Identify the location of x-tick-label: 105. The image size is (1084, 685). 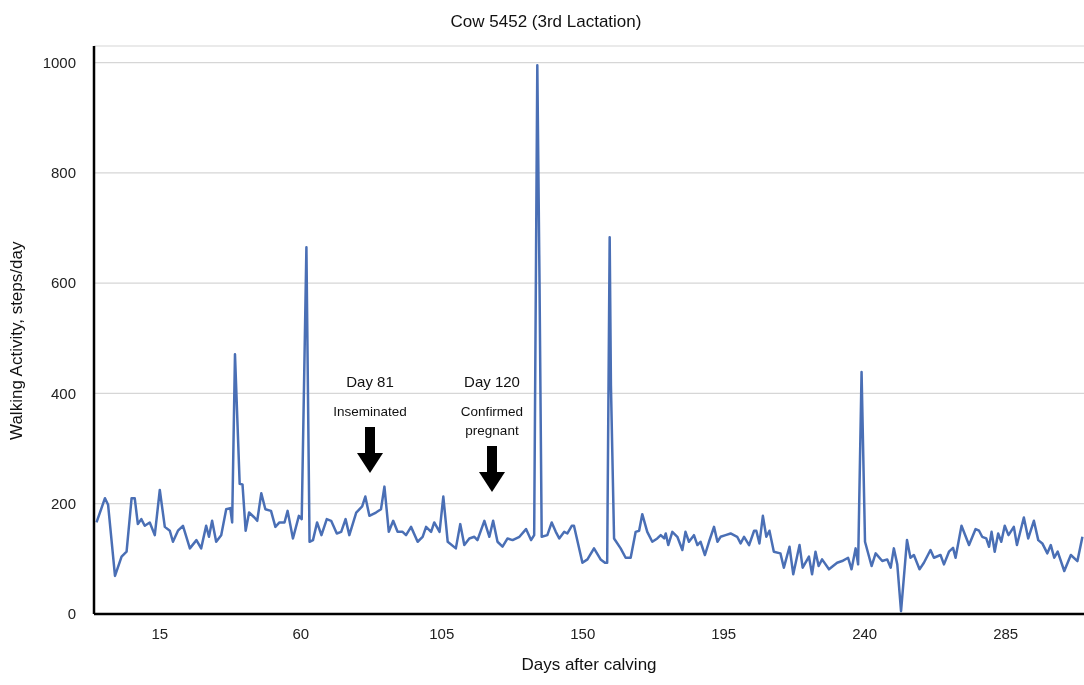
(442, 633).